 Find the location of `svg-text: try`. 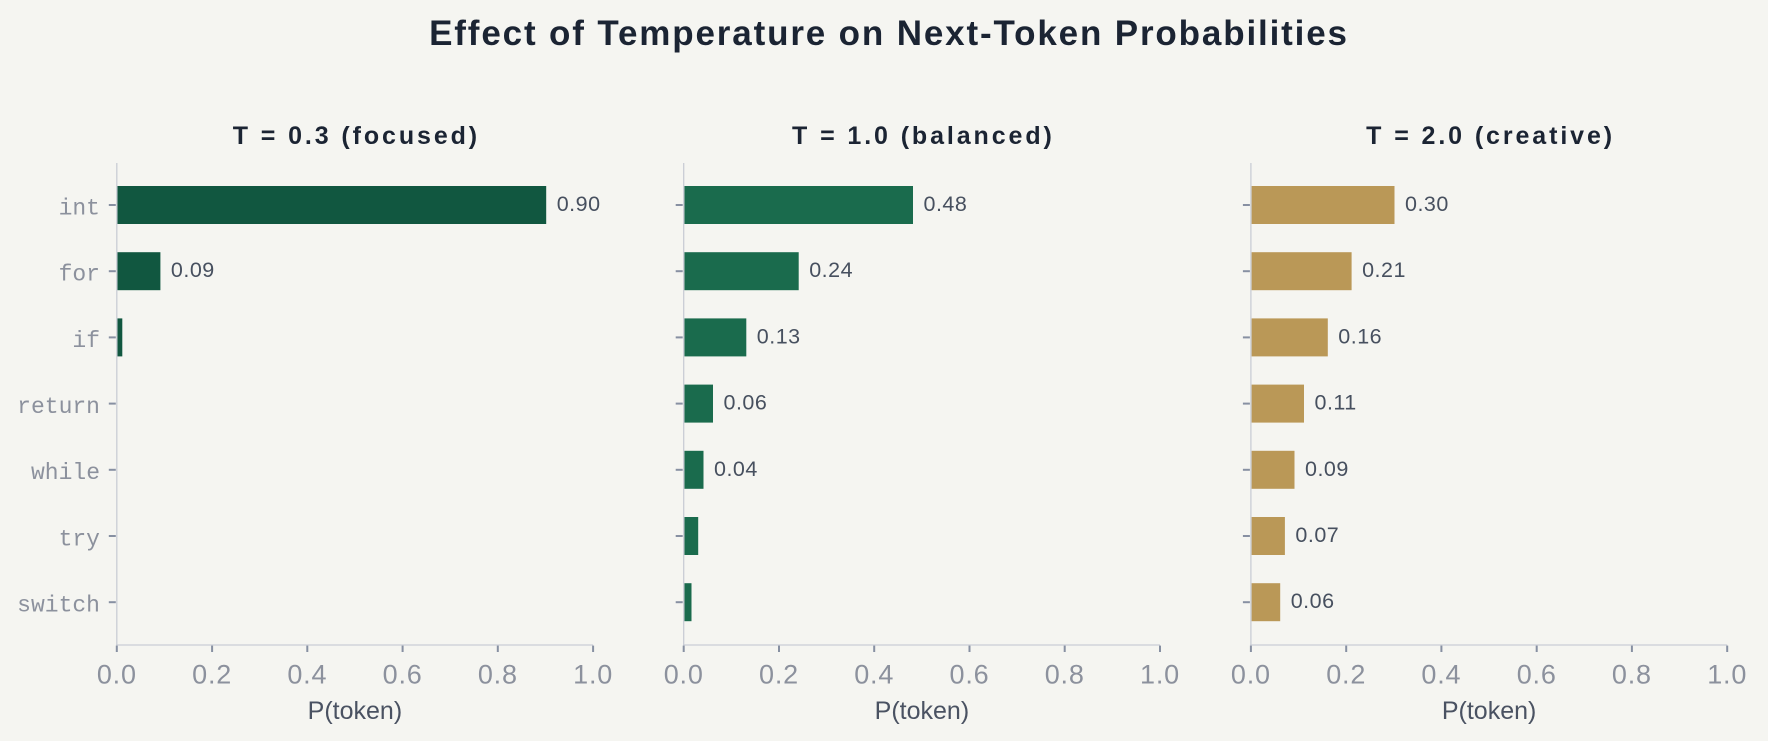

svg-text: try is located at coordinates (80, 539).